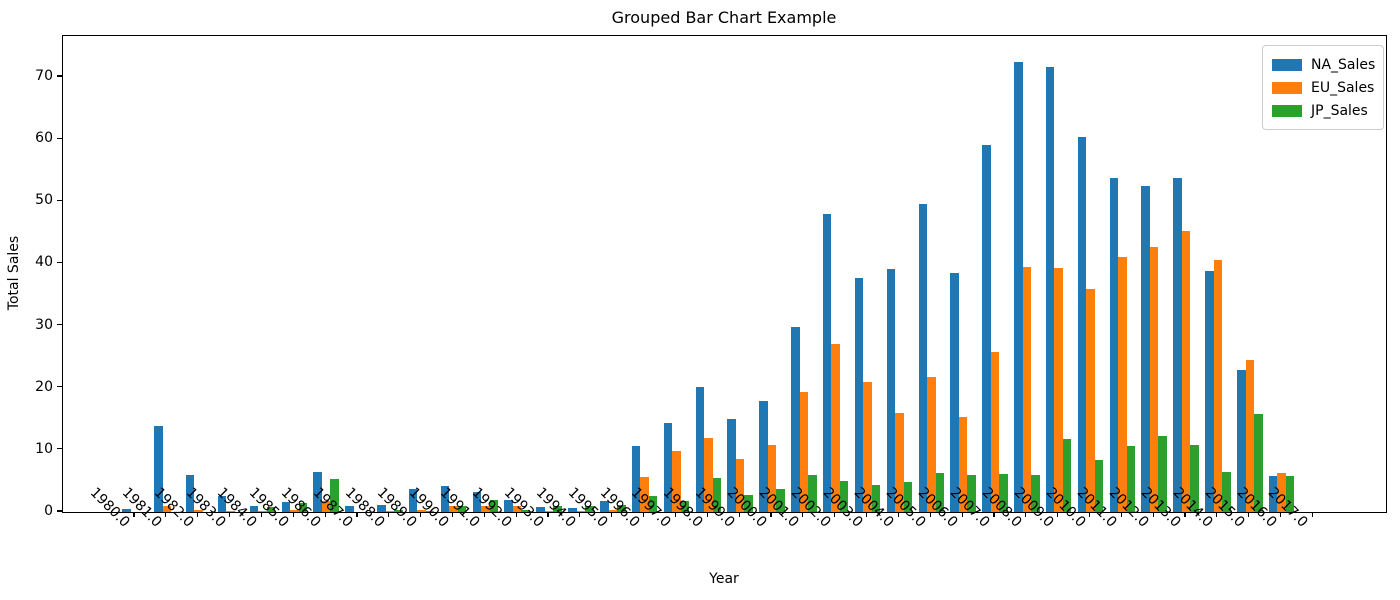 Image resolution: width=1400 pixels, height=600 pixels. Describe the element at coordinates (931, 444) in the screenshot. I see `bar-2005.0-EU_Sales` at that location.